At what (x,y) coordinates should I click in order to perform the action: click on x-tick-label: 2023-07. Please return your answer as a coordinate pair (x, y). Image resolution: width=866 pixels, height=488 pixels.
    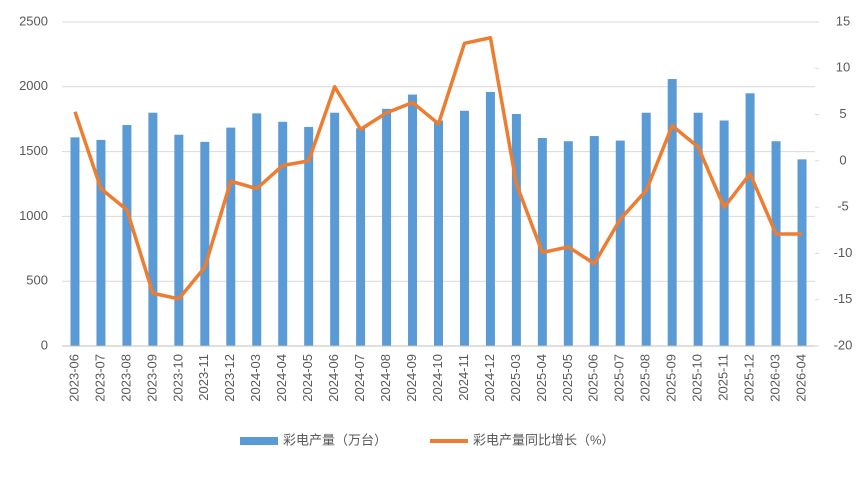
    Looking at the image, I should click on (99, 378).